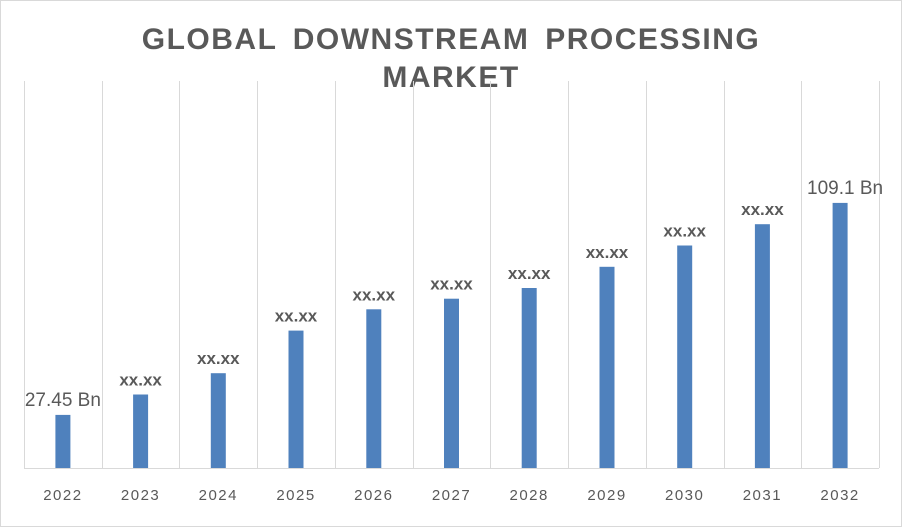  Describe the element at coordinates (218, 495) in the screenshot. I see `x-tick-label-2024: 2024` at that location.